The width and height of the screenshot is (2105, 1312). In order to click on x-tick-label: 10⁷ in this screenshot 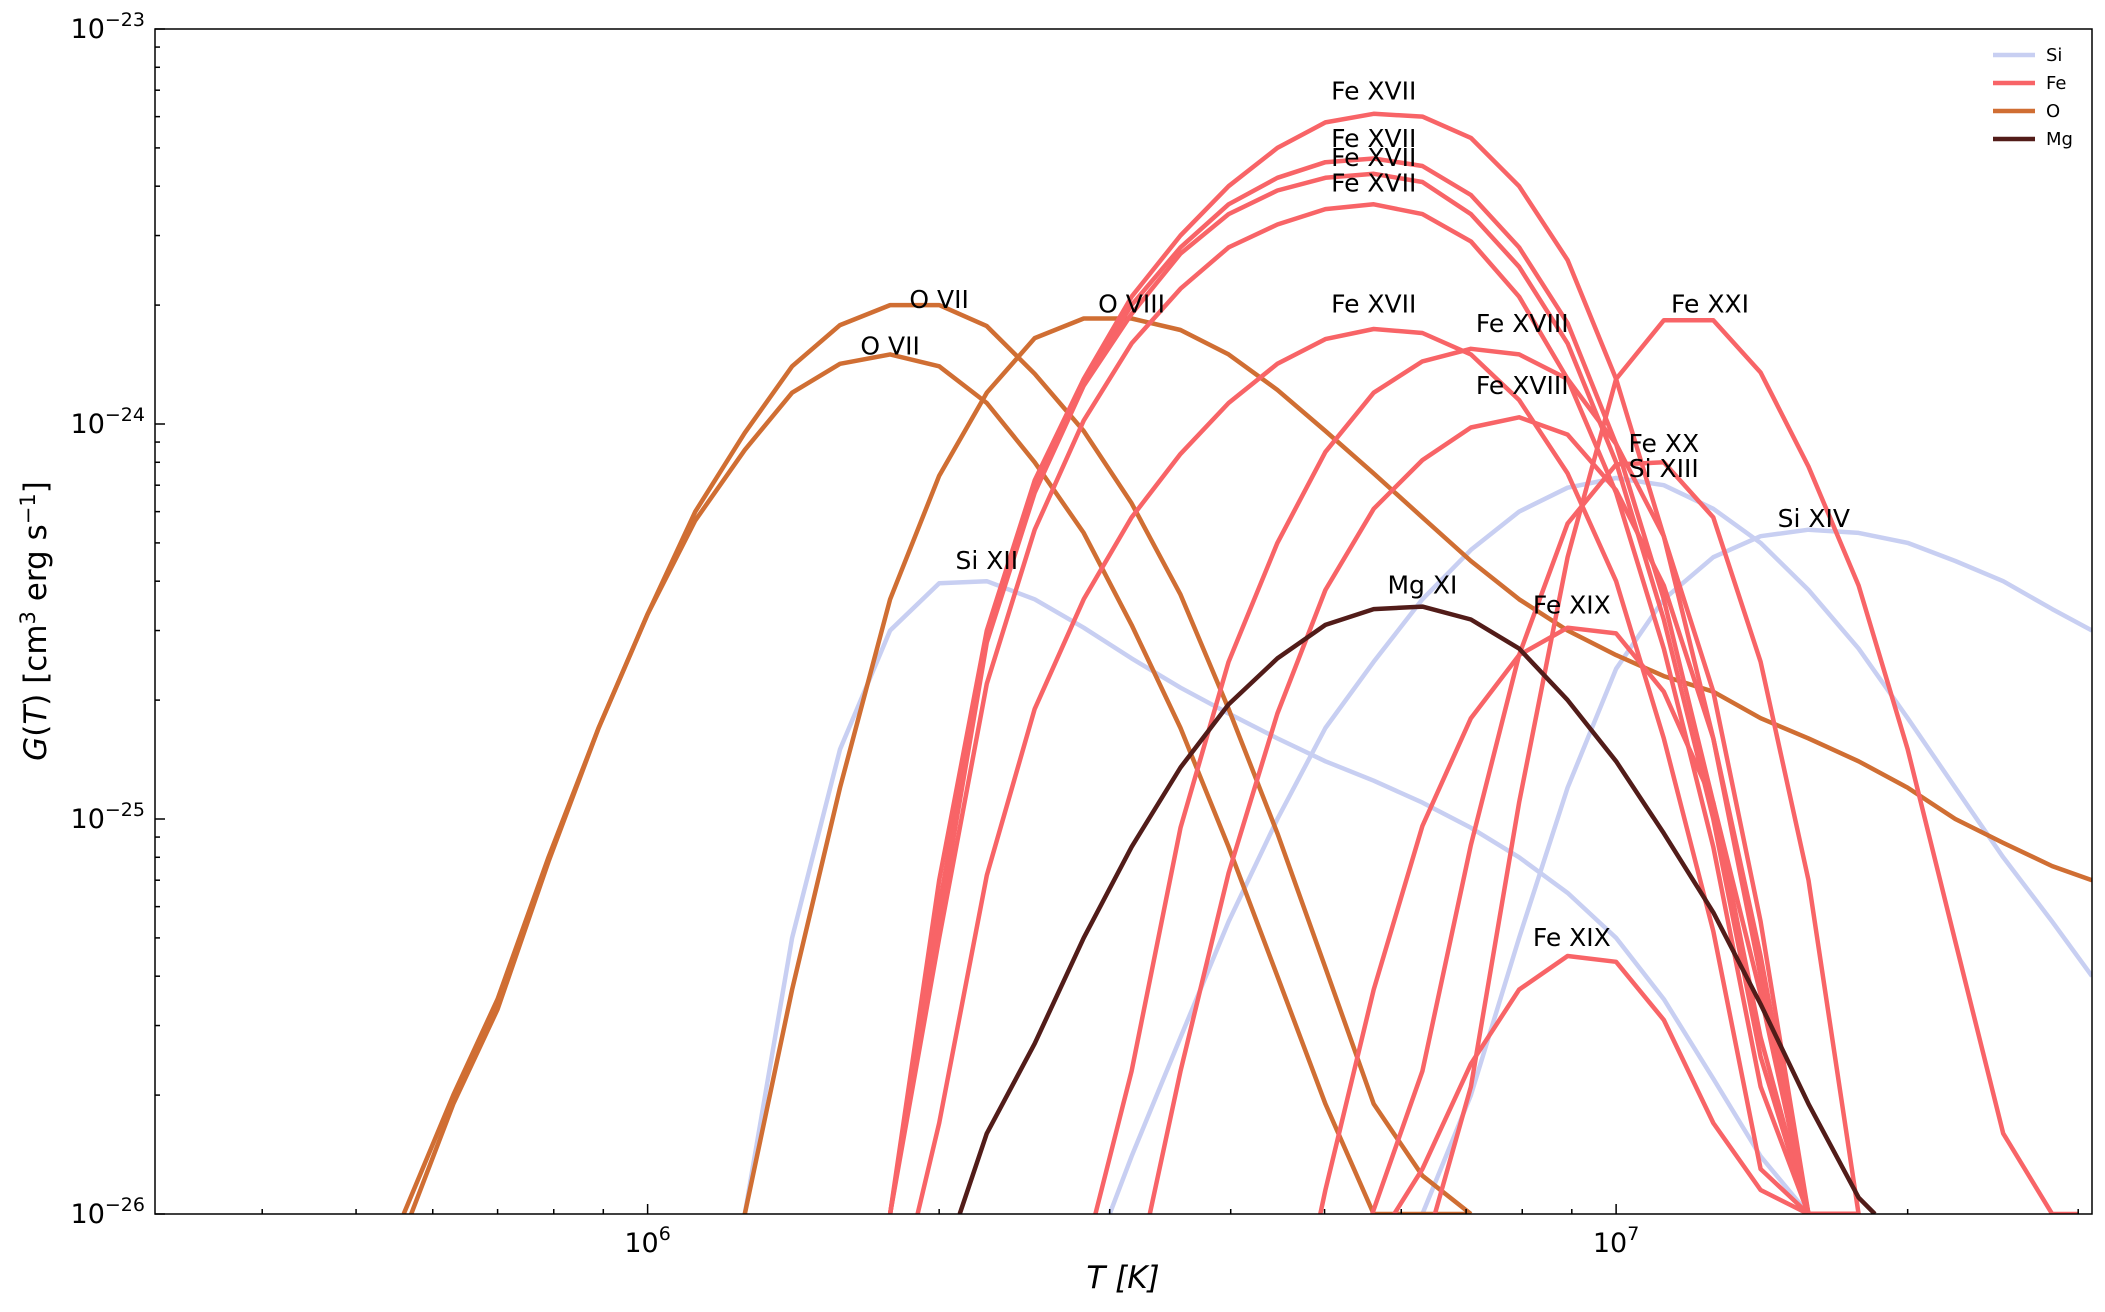, I will do `click(1616, 1241)`.